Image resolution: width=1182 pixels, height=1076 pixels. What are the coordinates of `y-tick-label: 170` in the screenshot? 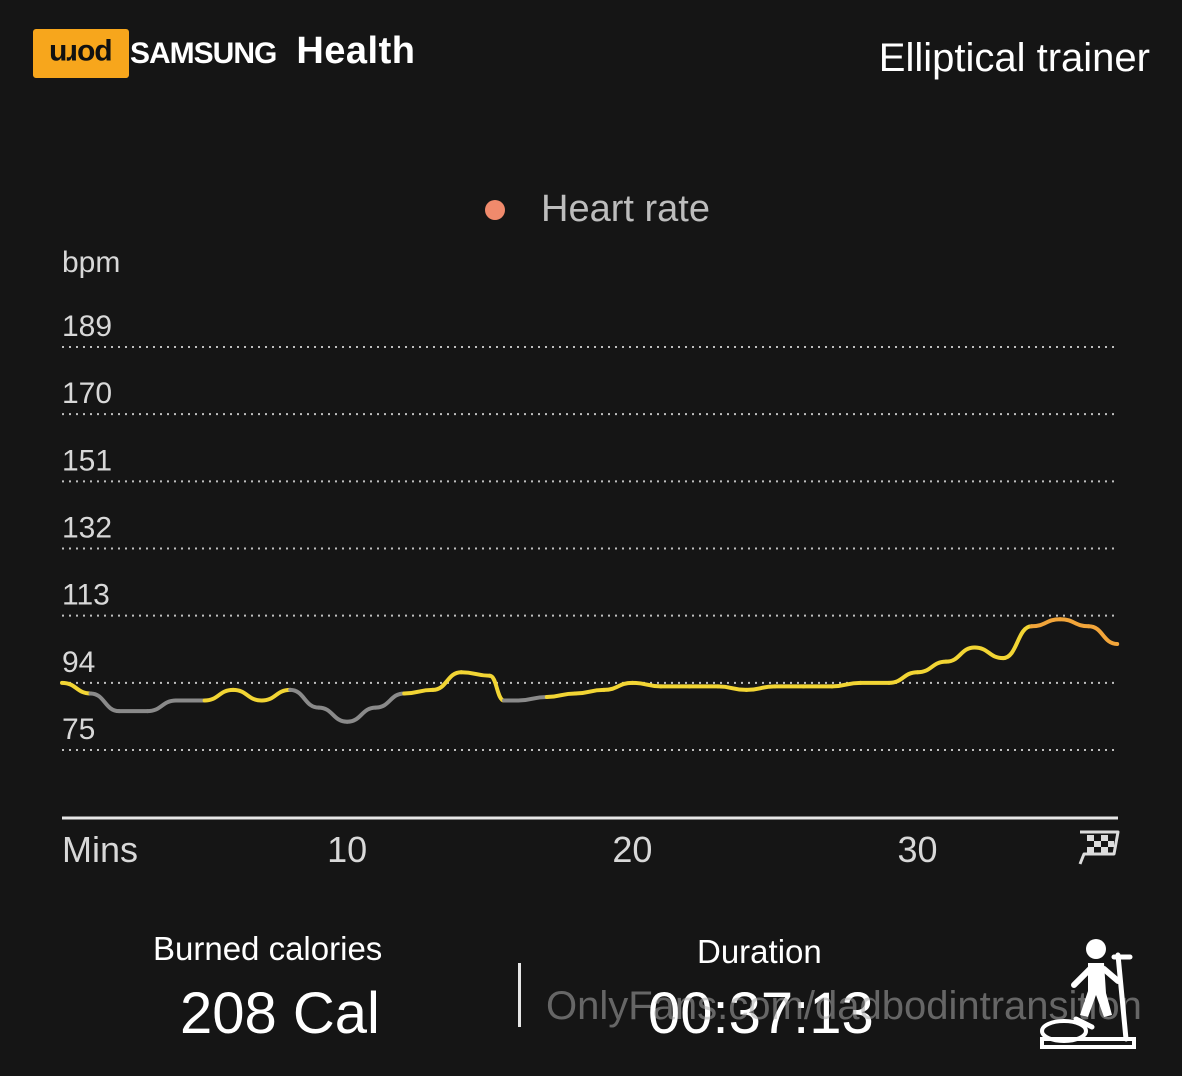 It's located at (87, 393).